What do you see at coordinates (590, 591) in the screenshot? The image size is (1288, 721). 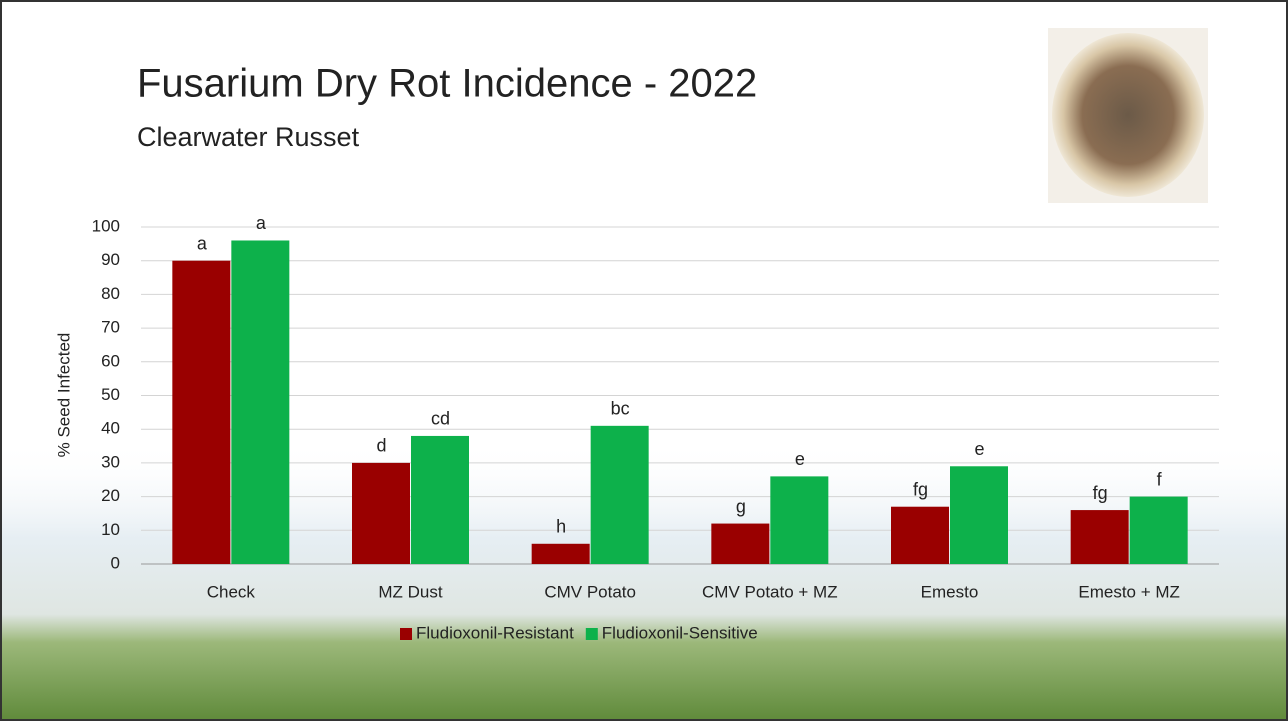 I see `x-tick-label: CMV Potato` at bounding box center [590, 591].